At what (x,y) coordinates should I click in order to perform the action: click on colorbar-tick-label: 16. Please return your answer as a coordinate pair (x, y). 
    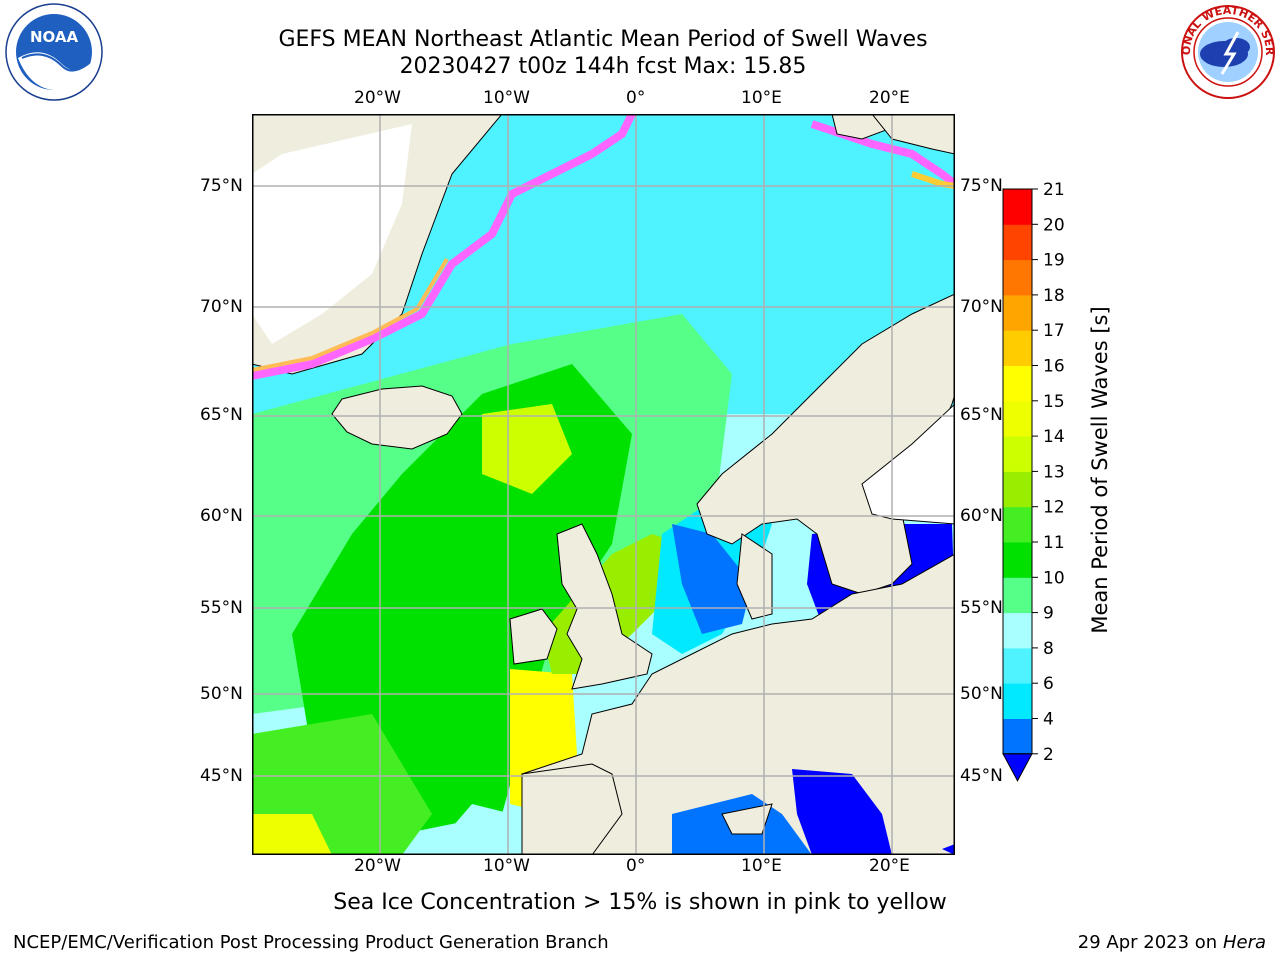
    Looking at the image, I should click on (1054, 367).